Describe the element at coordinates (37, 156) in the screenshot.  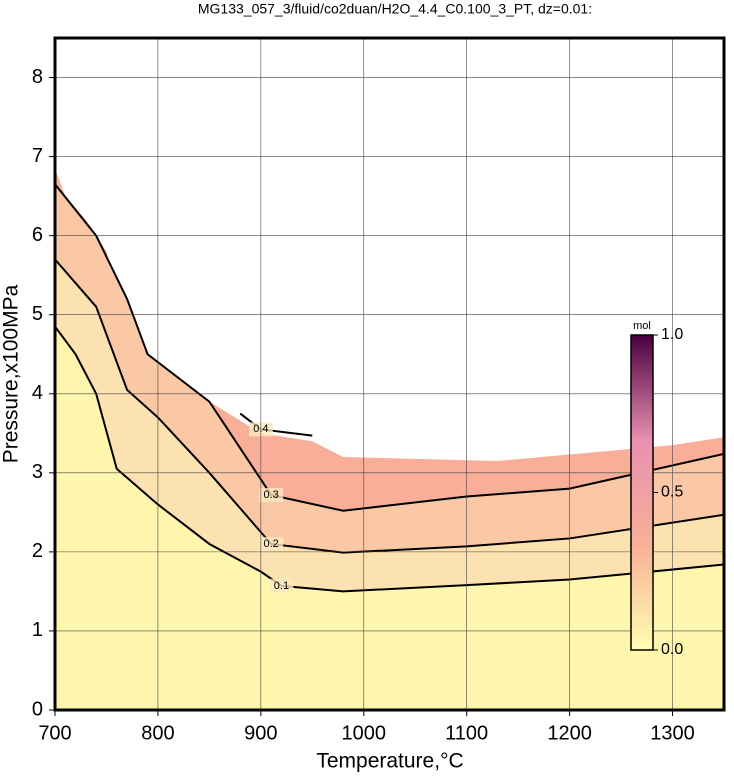
I see `y-tick-label: 7` at that location.